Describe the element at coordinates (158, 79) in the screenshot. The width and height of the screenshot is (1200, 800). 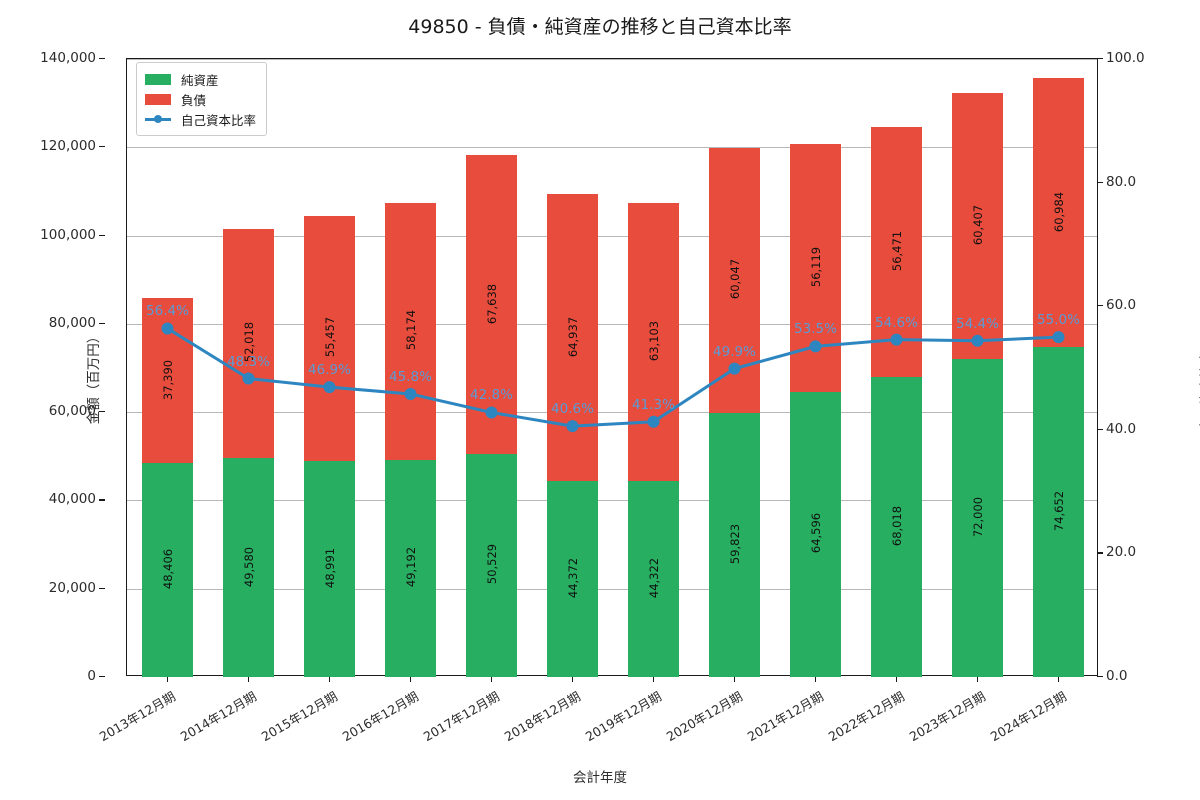
I see `legend-swatch-net-assets` at that location.